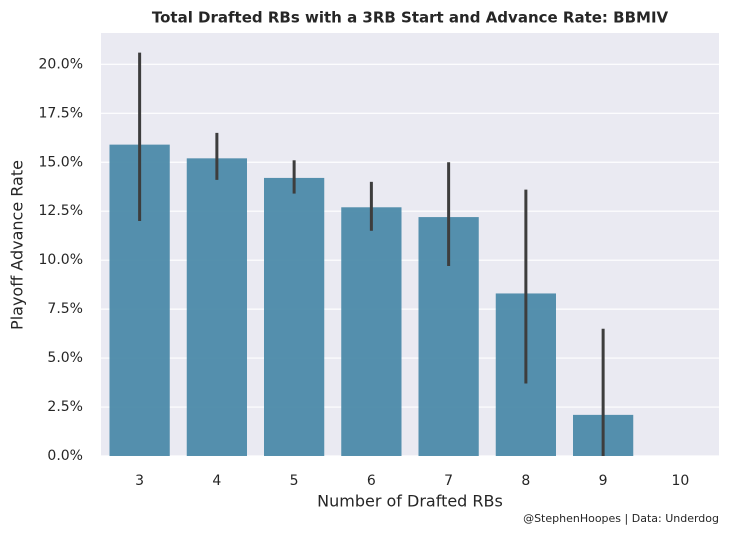  Describe the element at coordinates (61, 162) in the screenshot. I see `y-tick-label: 15.0%` at that location.